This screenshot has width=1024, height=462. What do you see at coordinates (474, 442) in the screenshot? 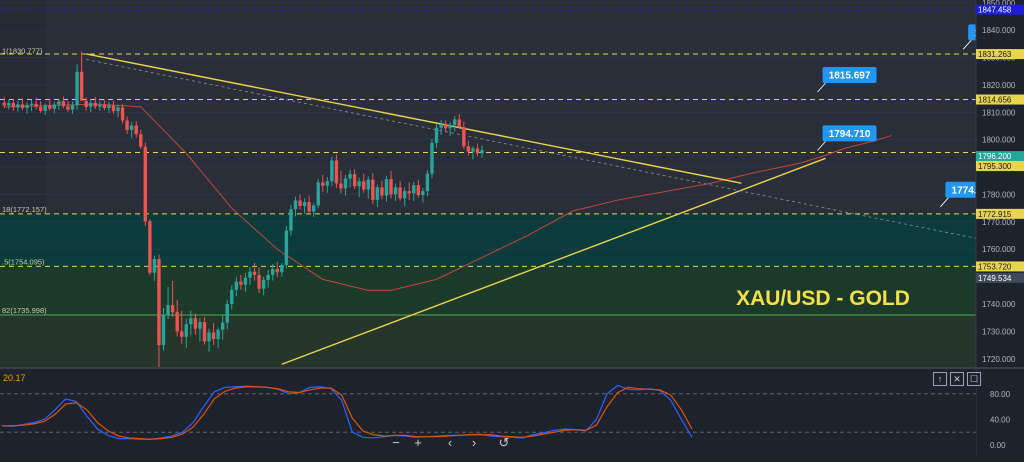
I see `scroll-right-button: ›` at bounding box center [474, 442].